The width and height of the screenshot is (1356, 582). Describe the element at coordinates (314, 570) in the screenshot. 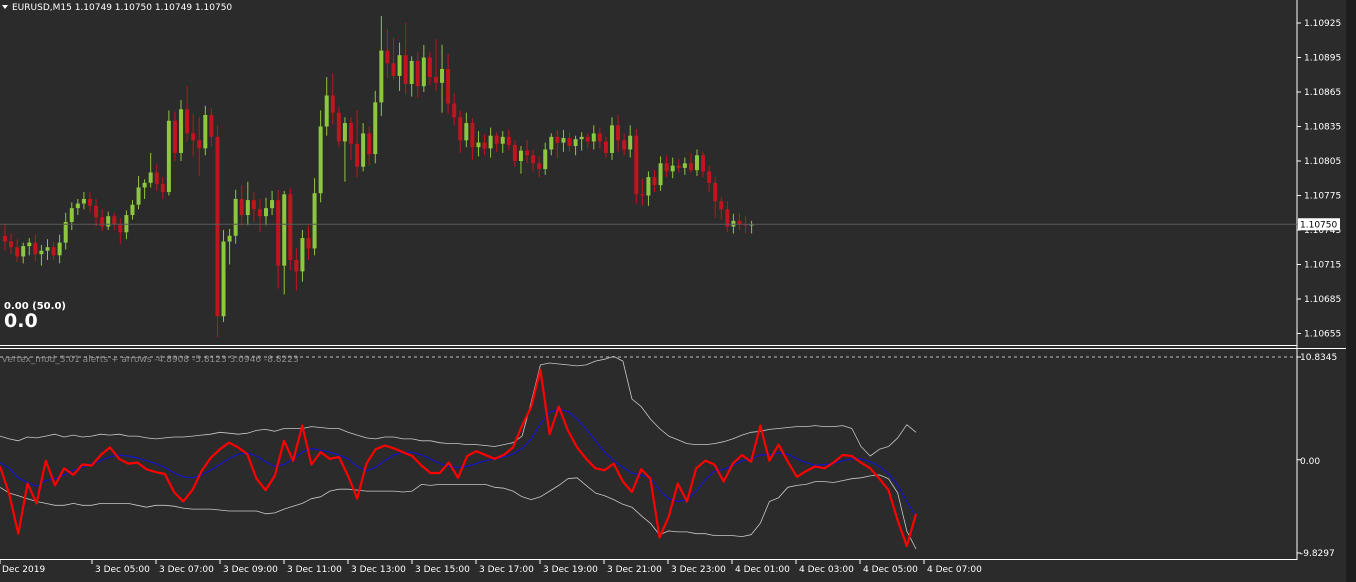

I see `time-tick-label: 3 Dec 11:00` at that location.